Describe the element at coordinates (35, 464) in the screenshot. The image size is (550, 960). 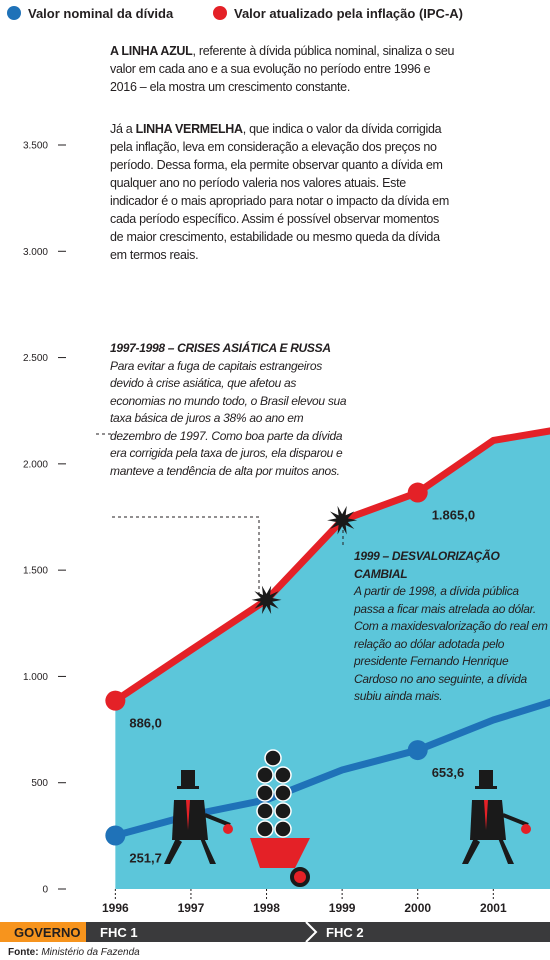
I see `y-tick-label: 2.000` at that location.